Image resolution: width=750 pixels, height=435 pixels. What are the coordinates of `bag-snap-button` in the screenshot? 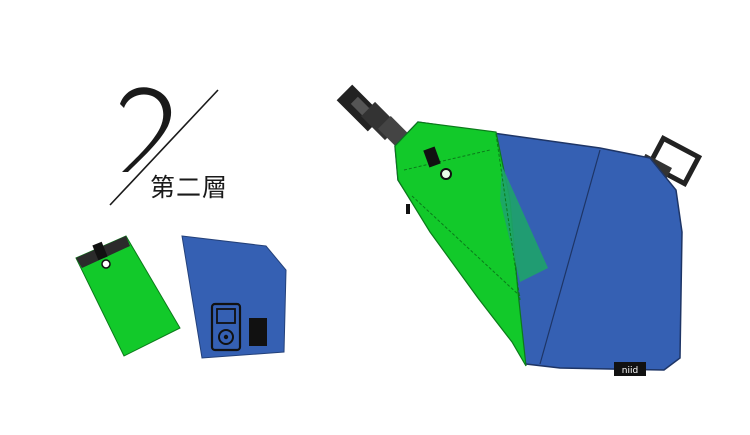 It's located at (446, 174).